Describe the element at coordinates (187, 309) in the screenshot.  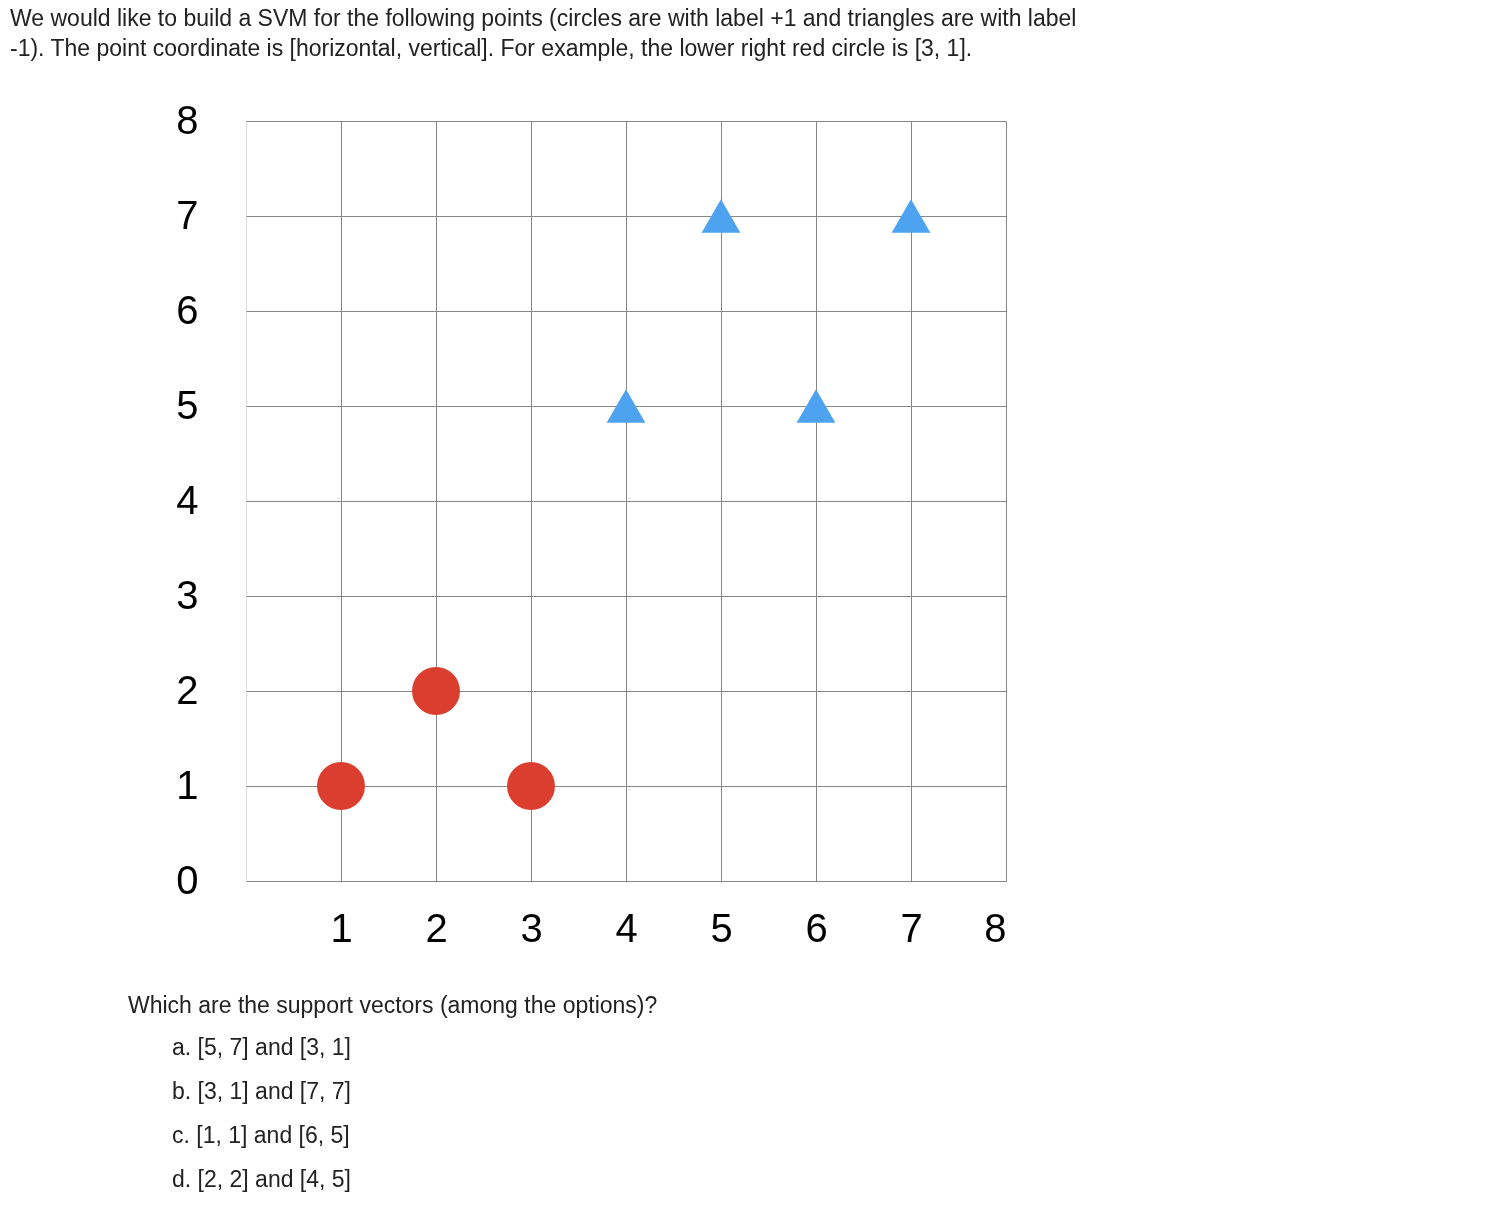
I see `y-tick-label: 6` at that location.